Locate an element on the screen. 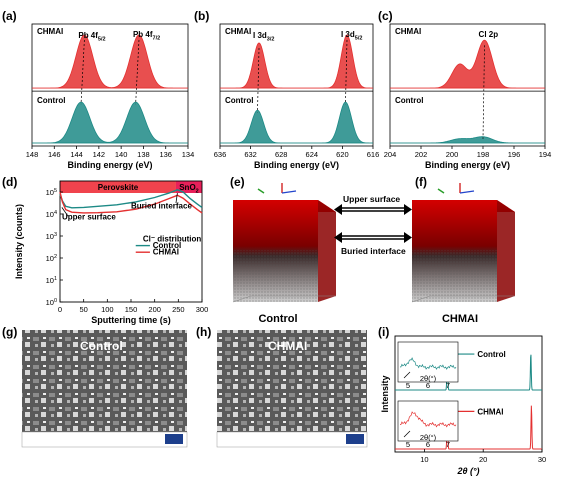 The height and width of the screenshot is (492, 574). region-label: Perovskite is located at coordinates (118, 187).